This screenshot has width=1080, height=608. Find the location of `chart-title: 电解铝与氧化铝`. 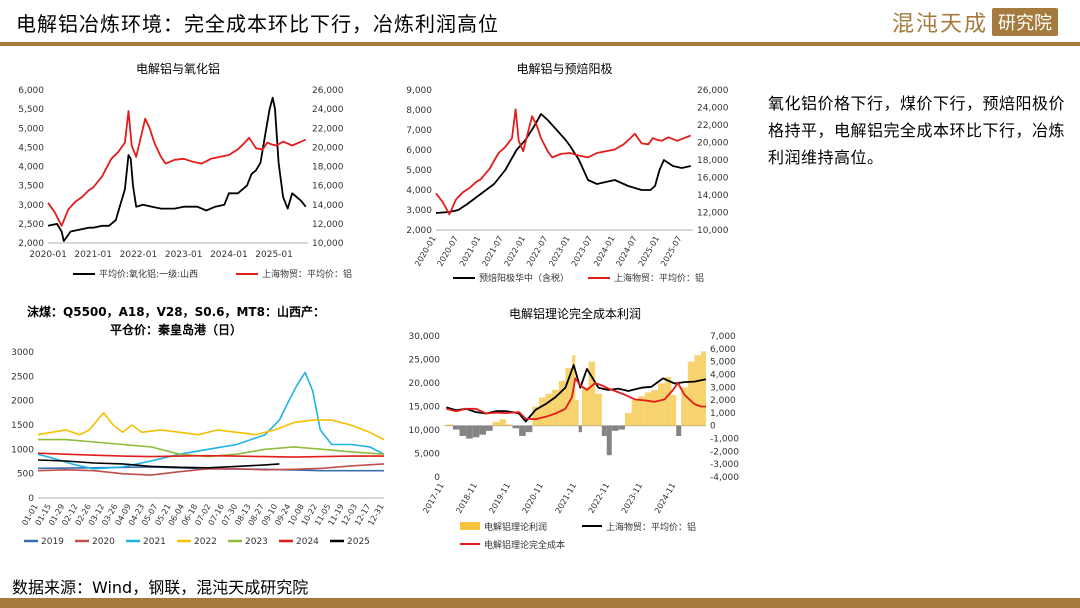

chart-title: 电解铝与氧化铝 is located at coordinates (178, 68).